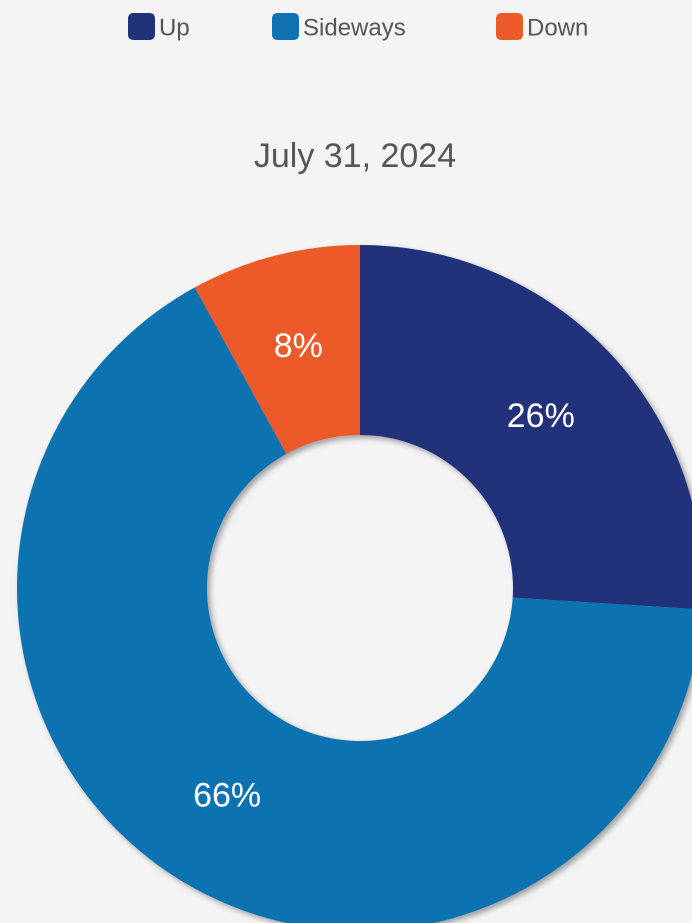 This screenshot has width=692, height=923. What do you see at coordinates (174, 27) in the screenshot?
I see `legend-label: Up` at bounding box center [174, 27].